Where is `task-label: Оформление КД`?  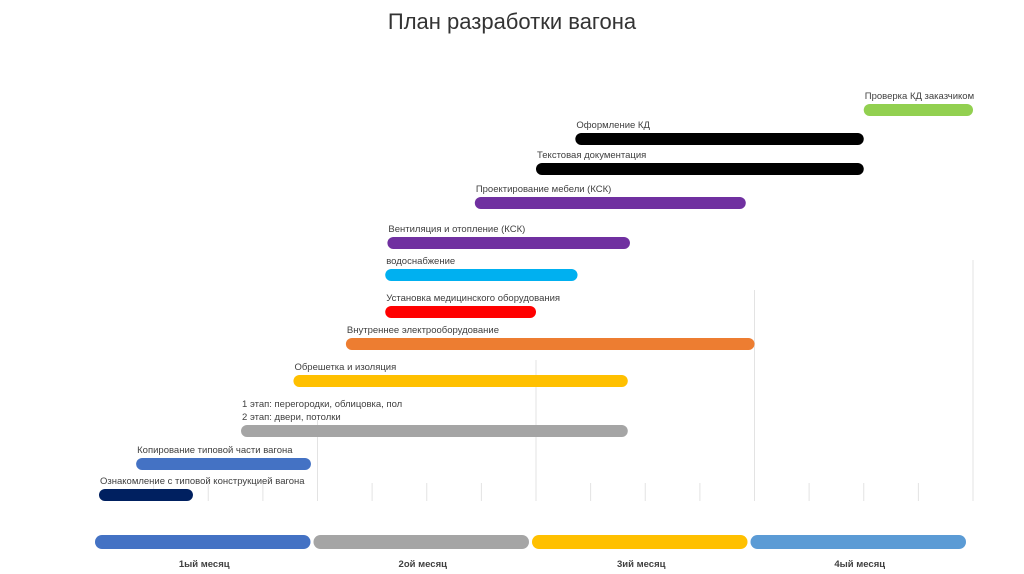
task-label: Оформление КД is located at coordinates (613, 125).